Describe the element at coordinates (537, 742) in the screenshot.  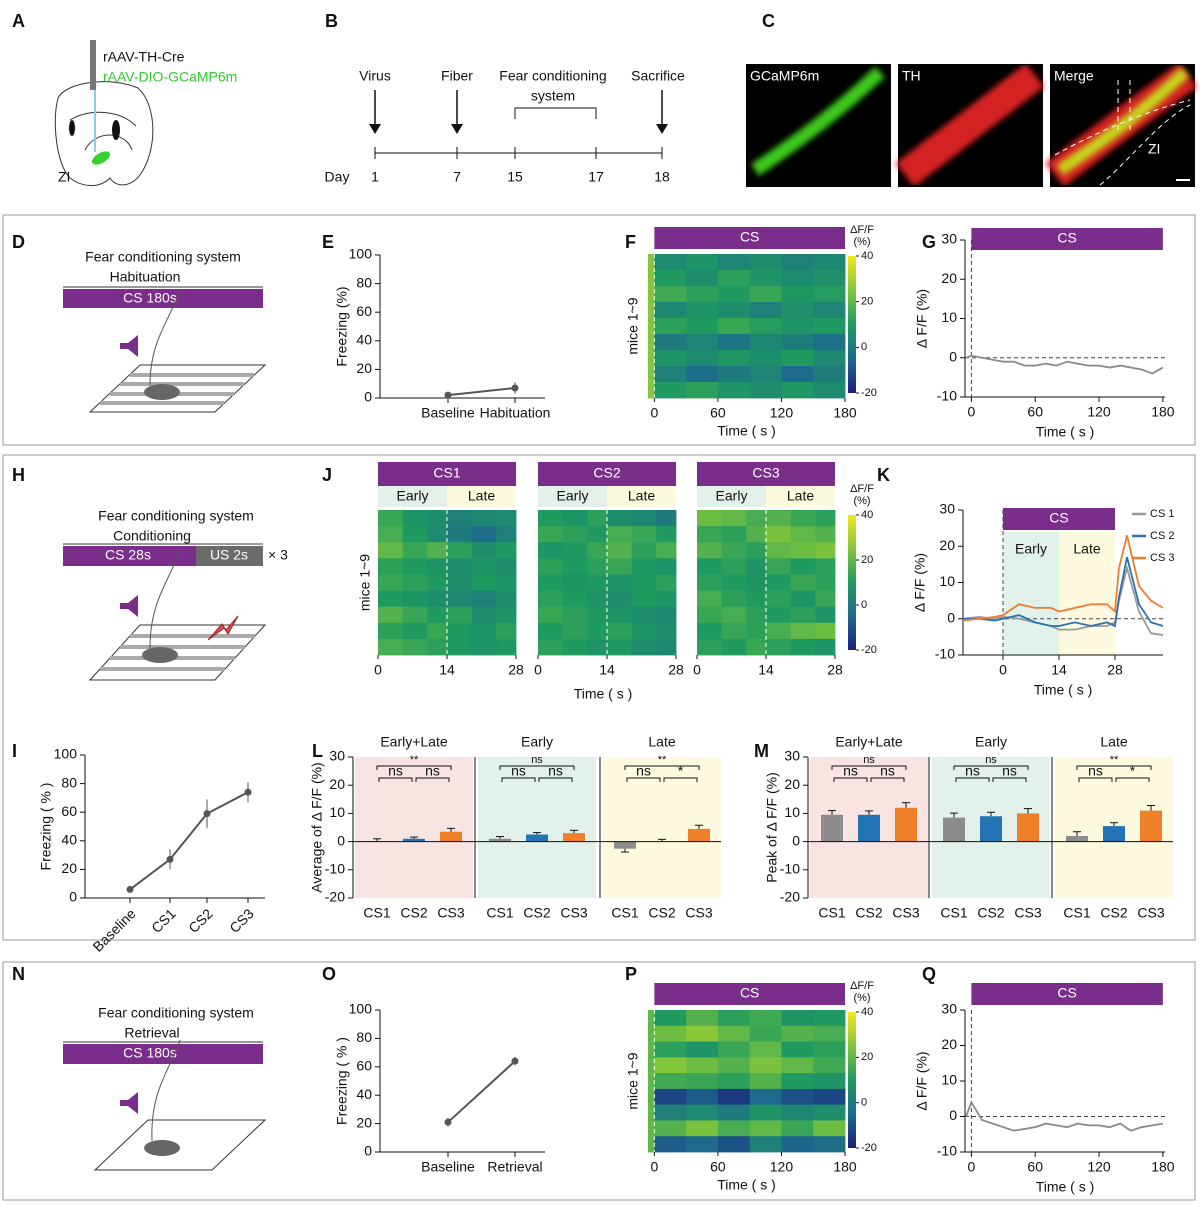
I see `group-title: Early` at that location.